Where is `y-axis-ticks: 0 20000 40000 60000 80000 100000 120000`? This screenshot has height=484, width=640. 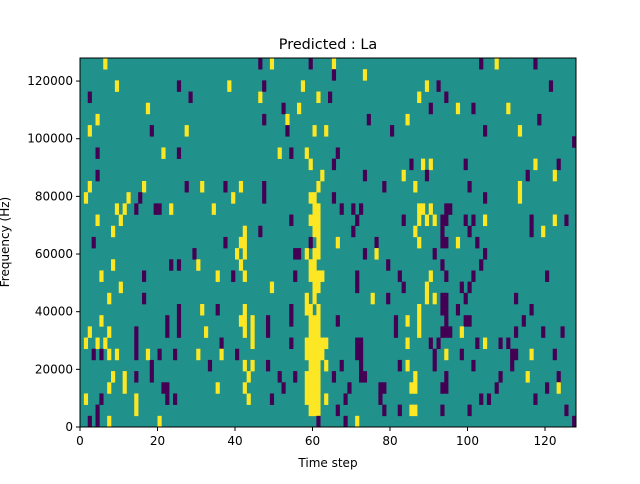 y-axis-ticks: 0 20000 40000 60000 80000 100000 120000 is located at coordinates (53, 254).